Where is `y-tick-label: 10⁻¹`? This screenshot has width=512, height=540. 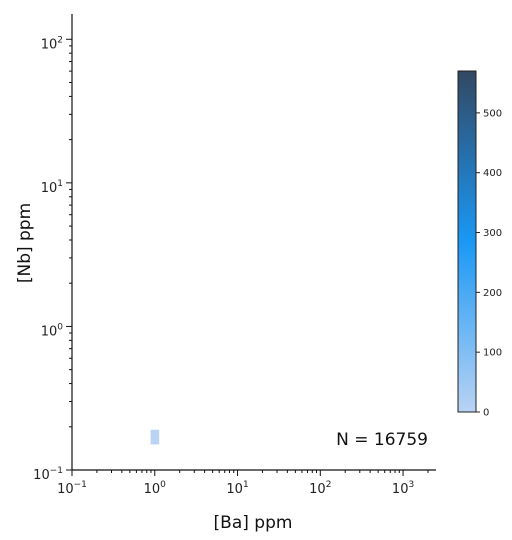
y-tick-label: 10⁻¹ is located at coordinates (48, 474).